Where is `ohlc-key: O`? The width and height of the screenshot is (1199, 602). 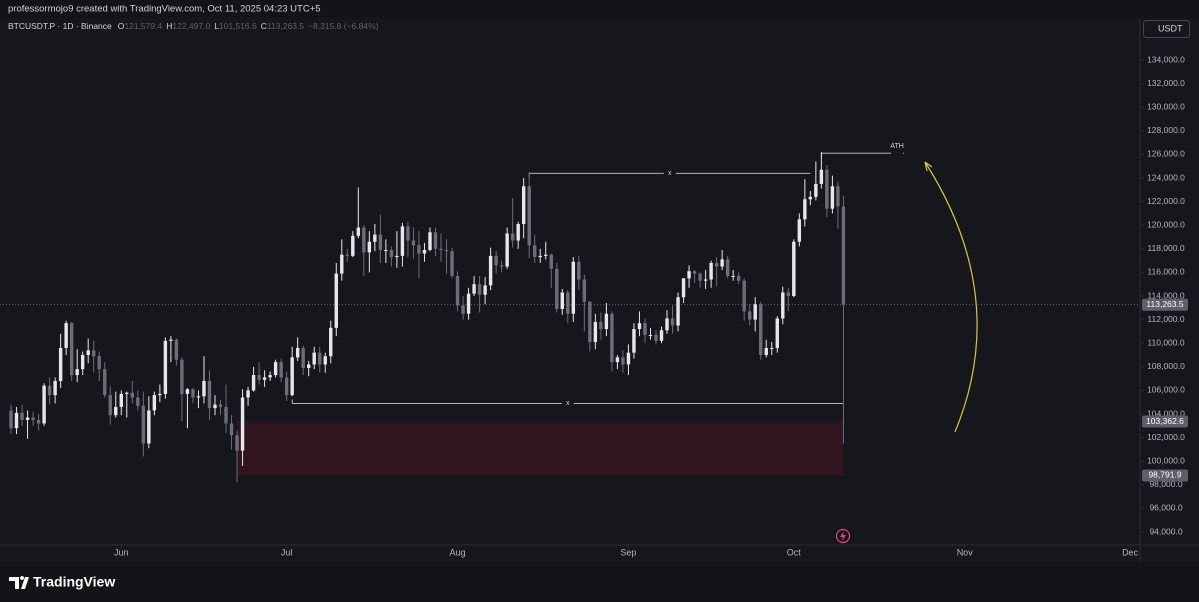 ohlc-key: O is located at coordinates (121, 26).